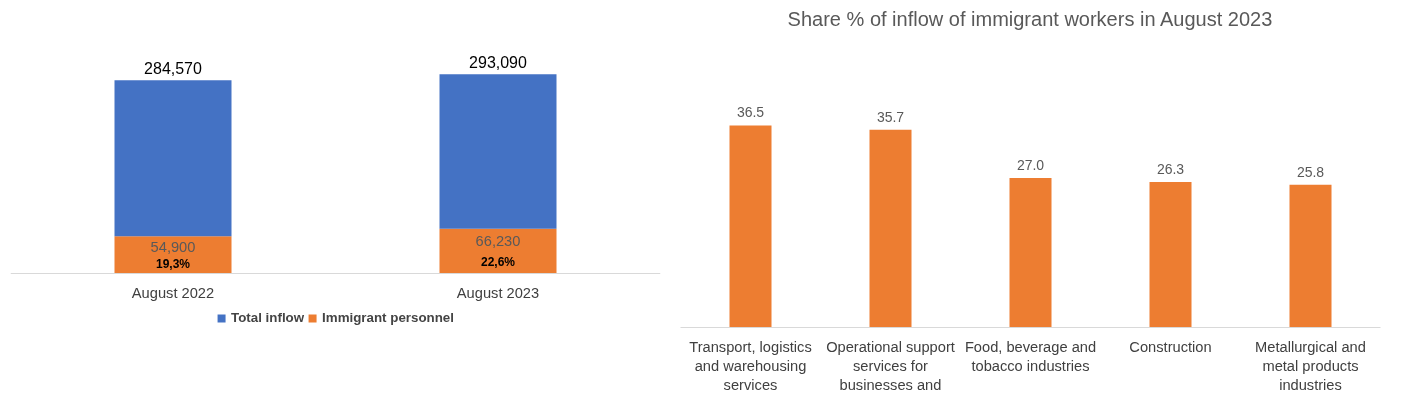 This screenshot has height=418, width=1416. Describe the element at coordinates (890, 365) in the screenshot. I see `x-tick-label: Operational support services for businesses and` at that location.